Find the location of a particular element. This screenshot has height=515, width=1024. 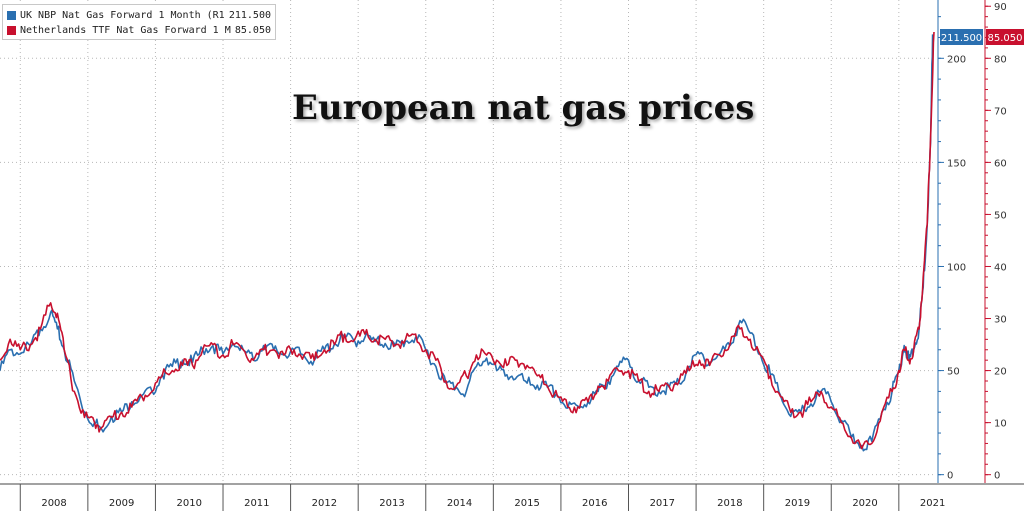

x-tick-label: 2020 is located at coordinates (864, 503).